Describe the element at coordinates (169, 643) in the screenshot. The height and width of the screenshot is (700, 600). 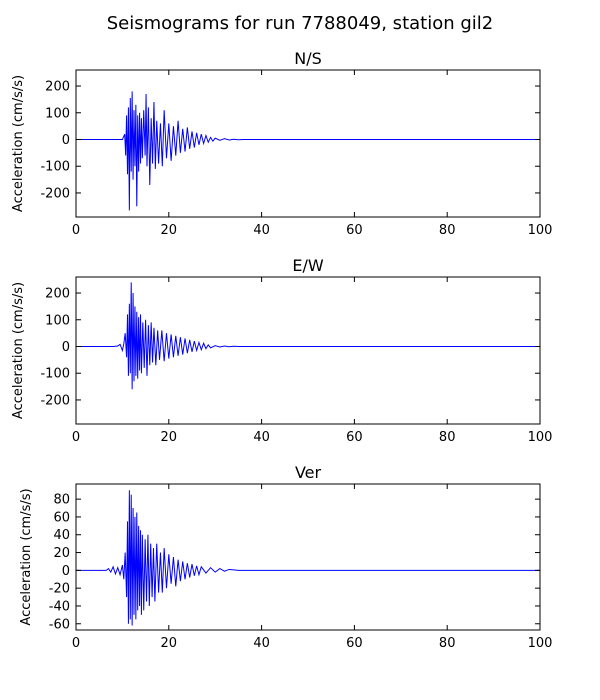
I see `ver-xtick-label: 20` at that location.